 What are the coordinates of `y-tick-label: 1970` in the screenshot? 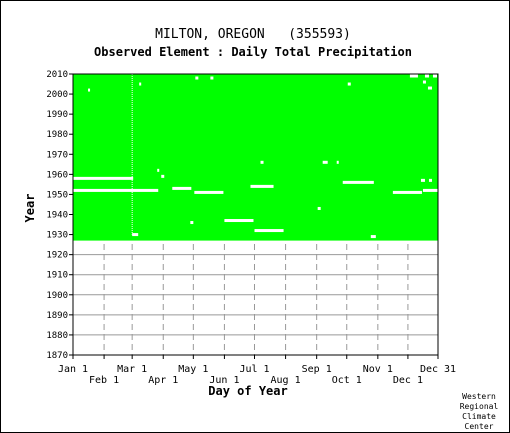 It's located at (57, 155).